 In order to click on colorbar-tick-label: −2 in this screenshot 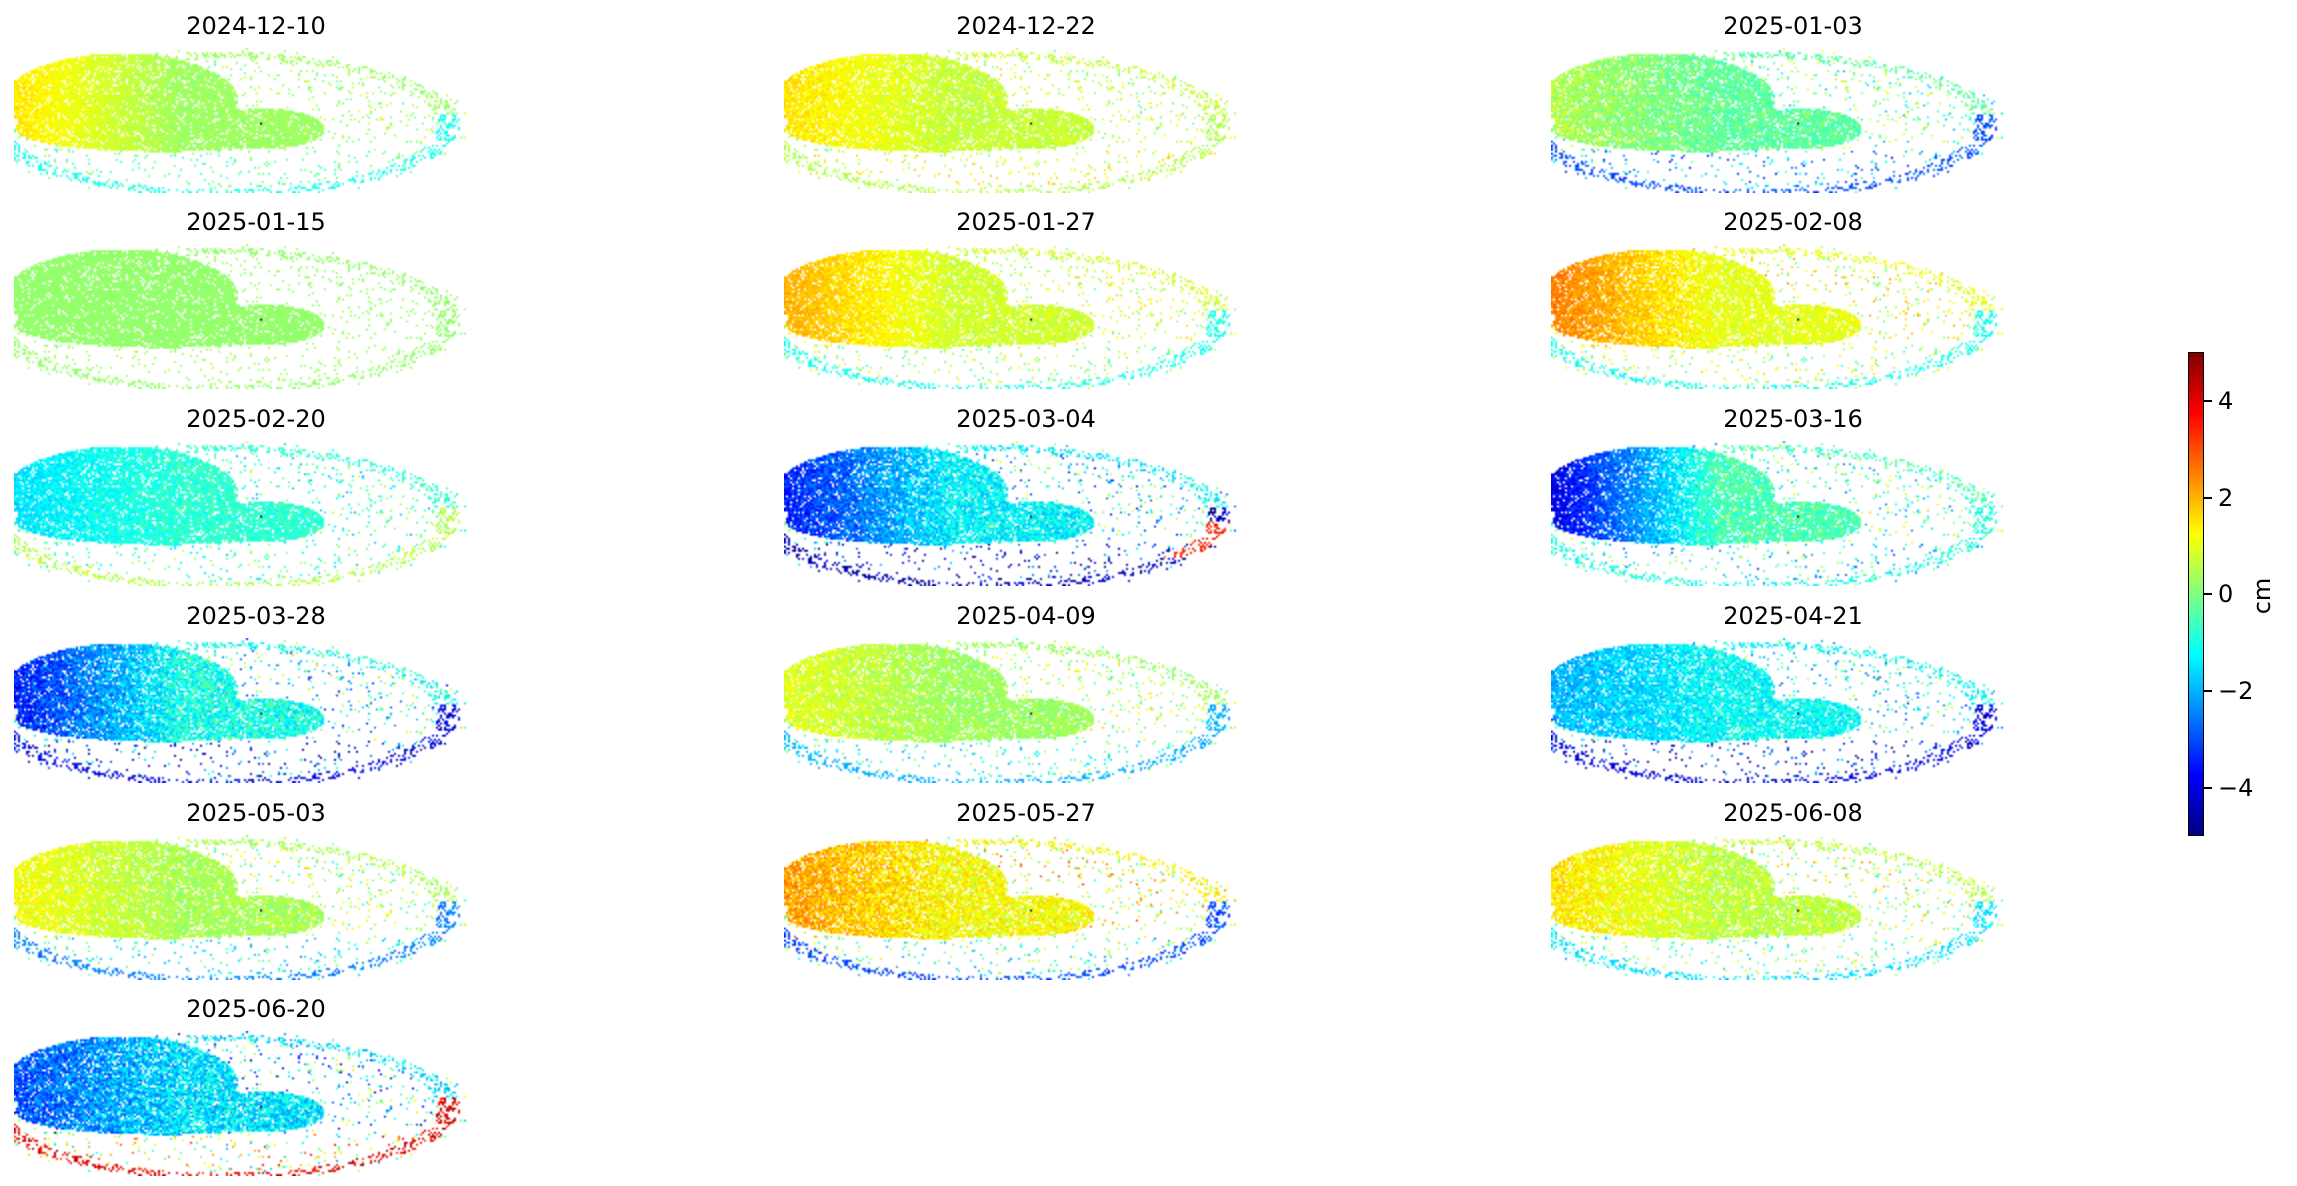, I will do `click(2236, 691)`.